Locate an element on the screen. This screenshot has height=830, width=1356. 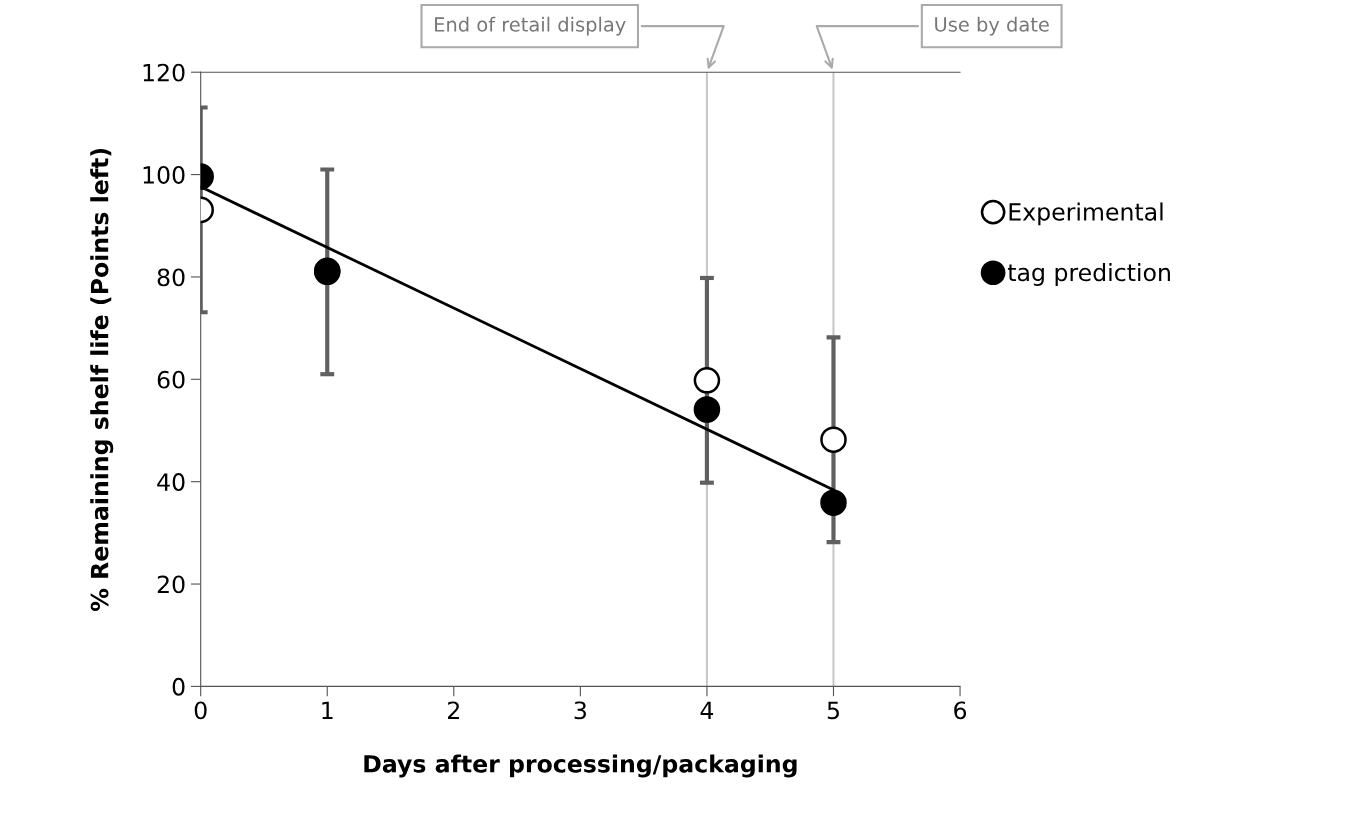
legend-label: Experimental is located at coordinates (1086, 214).